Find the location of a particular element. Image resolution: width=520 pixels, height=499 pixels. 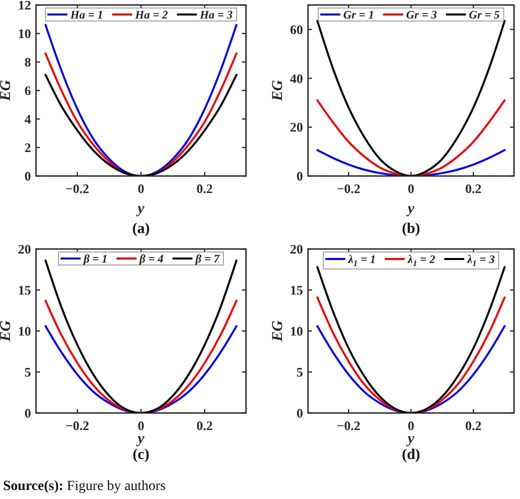

y-tick-label: 2 is located at coordinates (27, 147).